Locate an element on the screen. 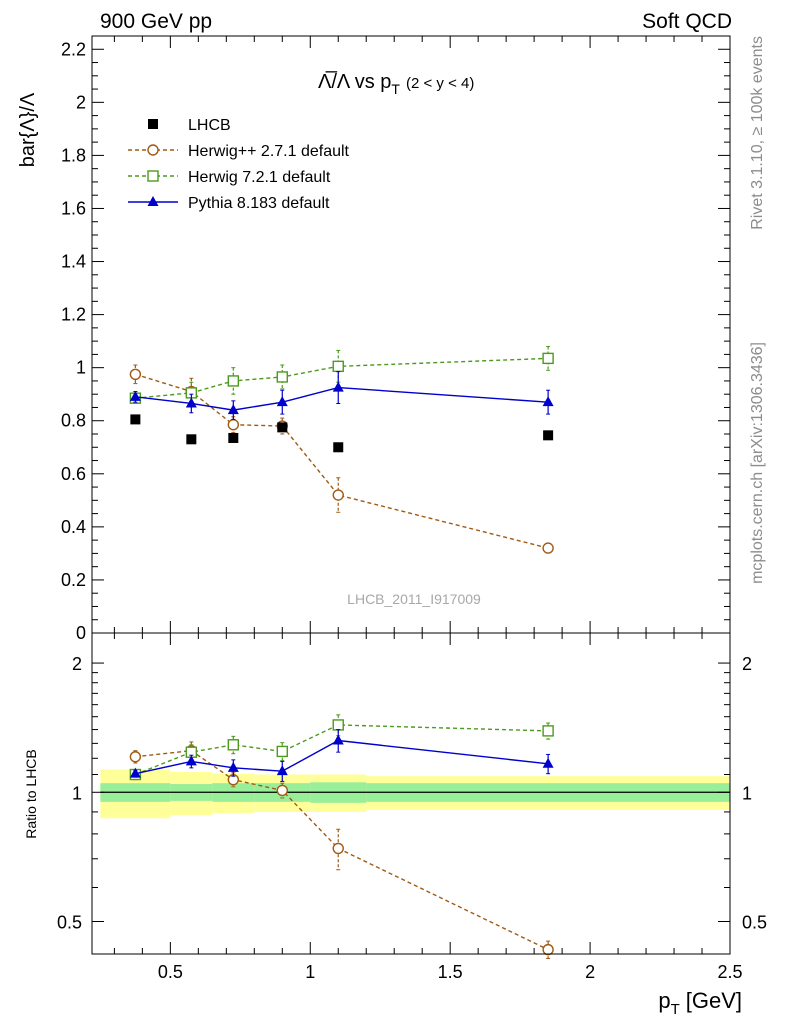 The image size is (786, 1024). x-tick-label: 2 is located at coordinates (590, 972).